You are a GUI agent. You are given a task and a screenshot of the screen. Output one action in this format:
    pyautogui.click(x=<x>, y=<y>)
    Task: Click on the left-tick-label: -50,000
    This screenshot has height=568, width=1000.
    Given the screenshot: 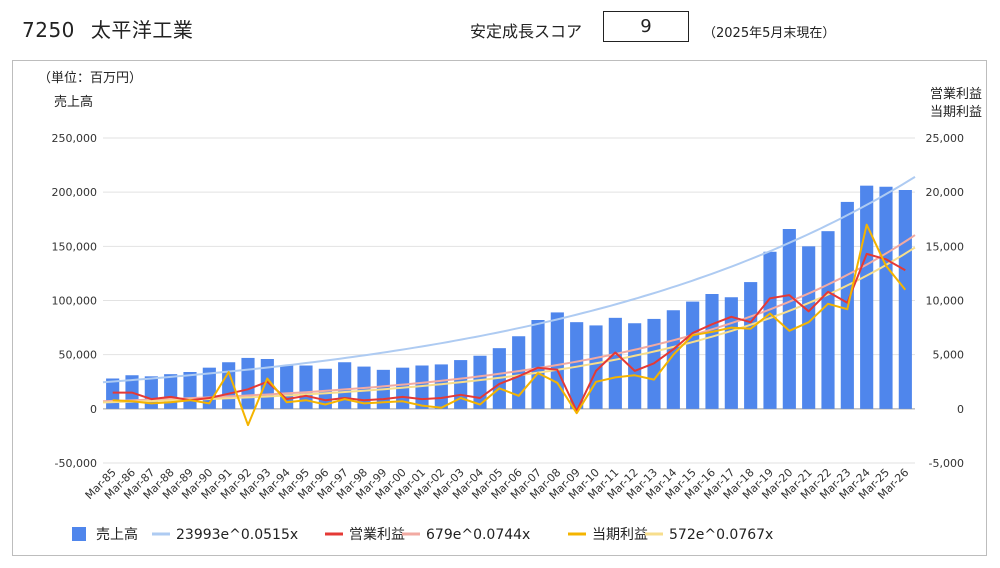 What is the action you would take?
    pyautogui.click(x=76, y=463)
    